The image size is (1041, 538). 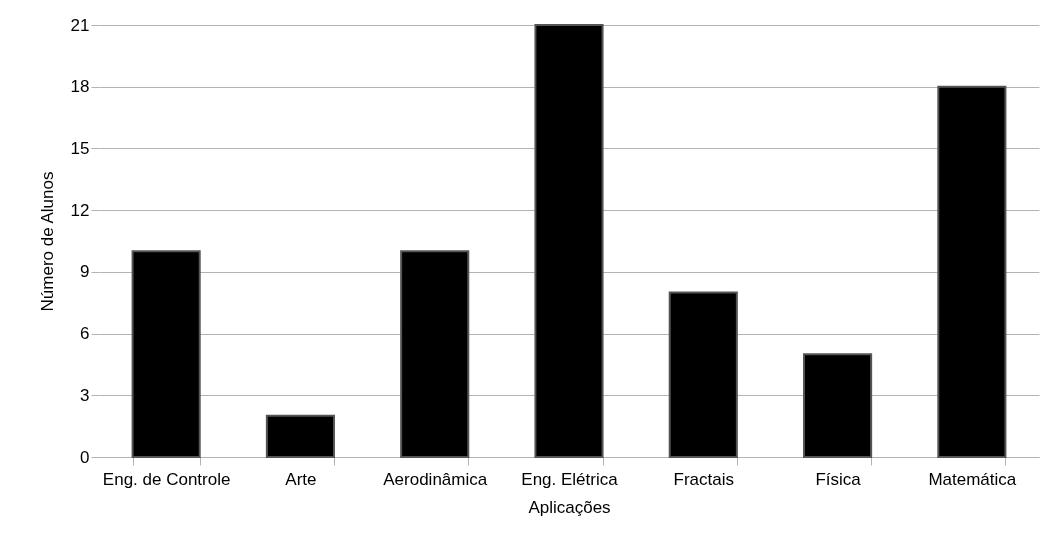 What do you see at coordinates (85, 395) in the screenshot?
I see `y-tick-label: 3` at bounding box center [85, 395].